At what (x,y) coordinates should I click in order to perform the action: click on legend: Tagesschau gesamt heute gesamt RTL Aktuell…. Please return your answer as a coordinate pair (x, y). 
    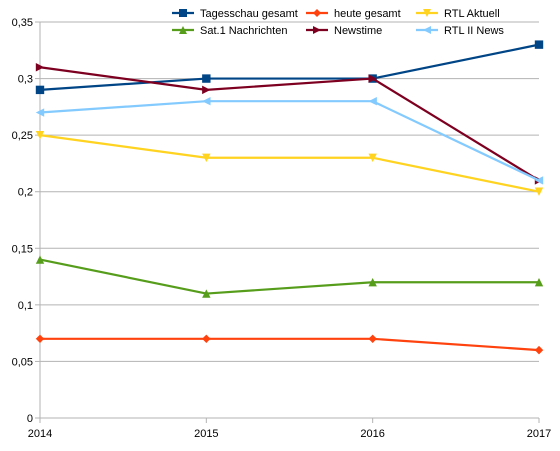
    Looking at the image, I should click on (338, 22).